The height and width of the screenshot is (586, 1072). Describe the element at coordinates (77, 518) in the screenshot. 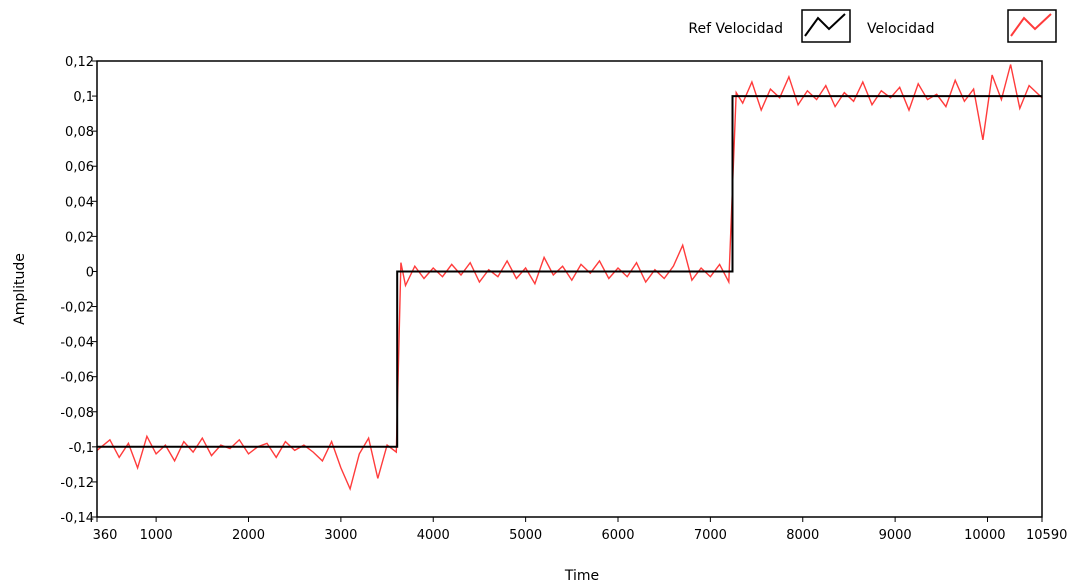

I see `y-tick-label: -0,14` at that location.